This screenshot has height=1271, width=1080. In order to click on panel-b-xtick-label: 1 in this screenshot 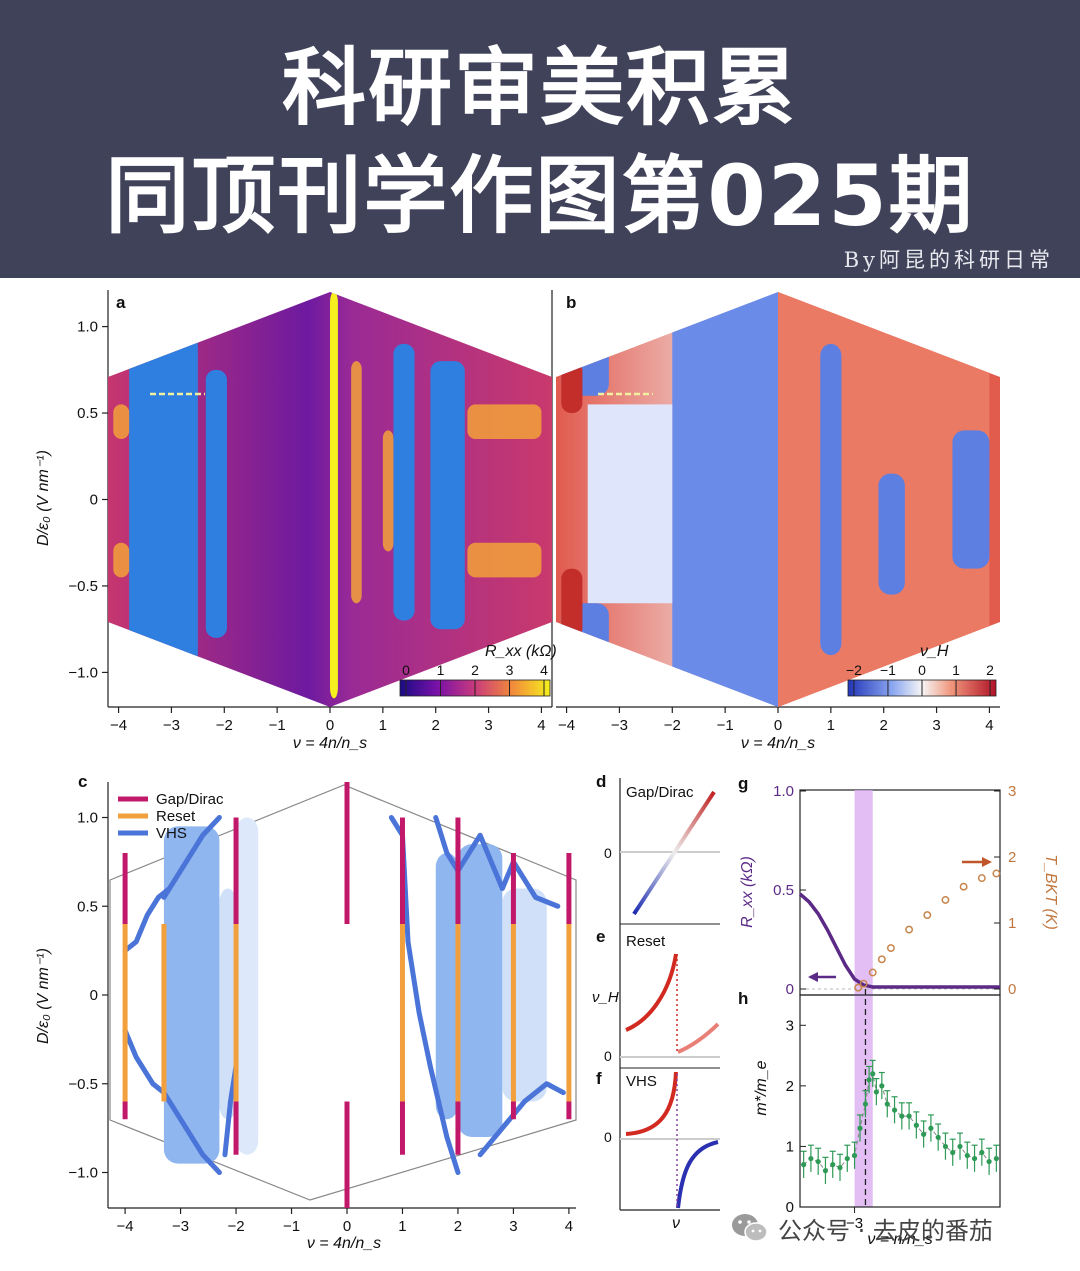, I will do `click(831, 725)`.